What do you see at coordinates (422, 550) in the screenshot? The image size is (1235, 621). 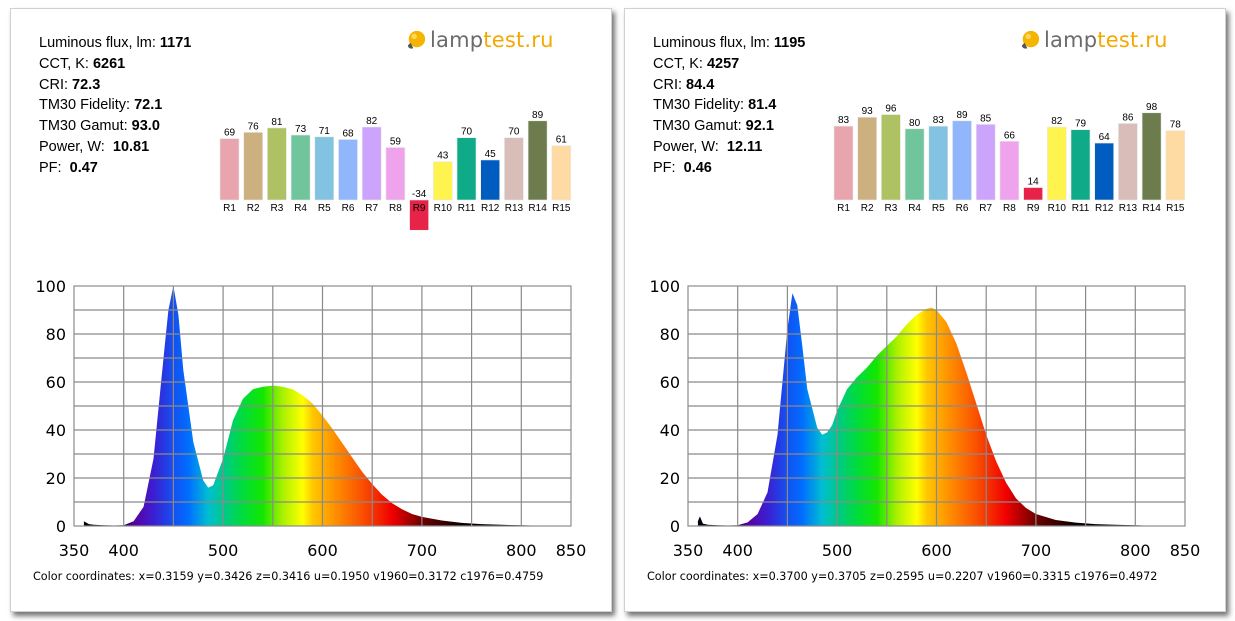 I see `x-tick-label: 700` at bounding box center [422, 550].